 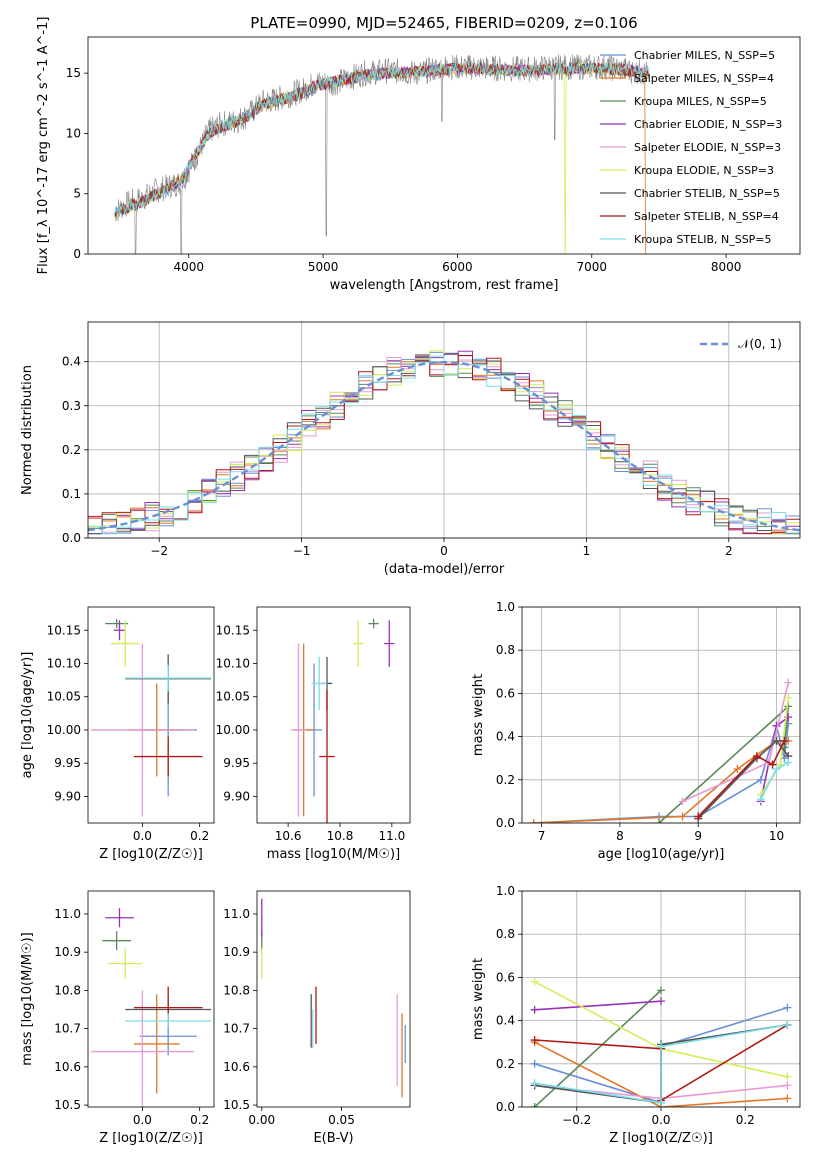 What do you see at coordinates (73, 133) in the screenshot?
I see `y-tick-label: 10` at bounding box center [73, 133].